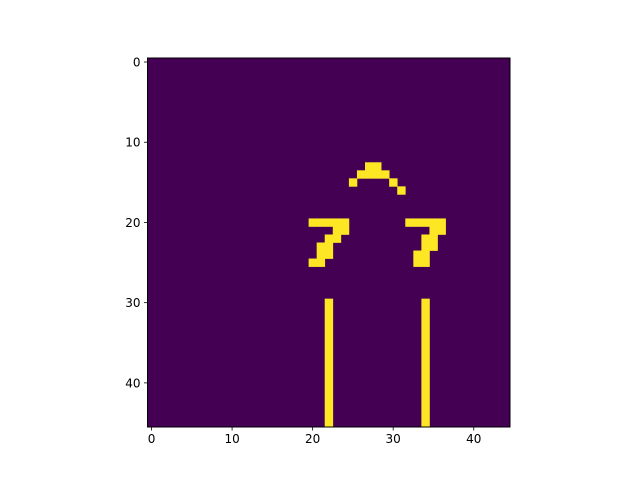  I want to click on y-tick-label: 10, so click(132, 143).